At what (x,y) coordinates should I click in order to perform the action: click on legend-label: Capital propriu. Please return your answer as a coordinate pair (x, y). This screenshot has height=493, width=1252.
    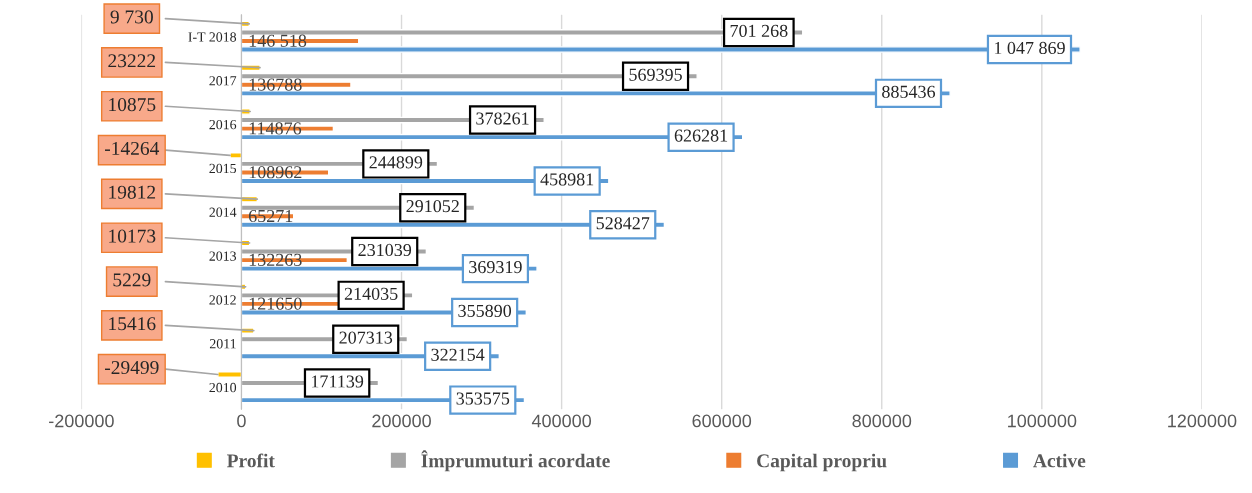
    Looking at the image, I should click on (822, 462).